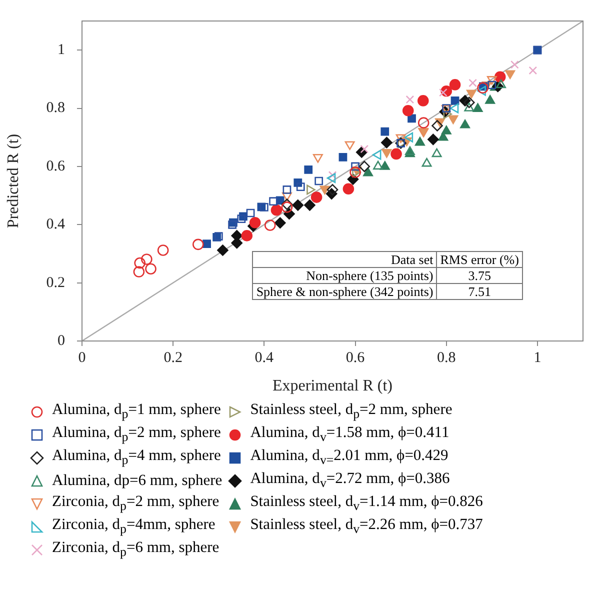 This screenshot has width=610, height=593. Describe the element at coordinates (366, 527) in the screenshot. I see `legend-label: Stainless steel, d$_{v}$=2.26 mm, ϕ=0.737` at that location.